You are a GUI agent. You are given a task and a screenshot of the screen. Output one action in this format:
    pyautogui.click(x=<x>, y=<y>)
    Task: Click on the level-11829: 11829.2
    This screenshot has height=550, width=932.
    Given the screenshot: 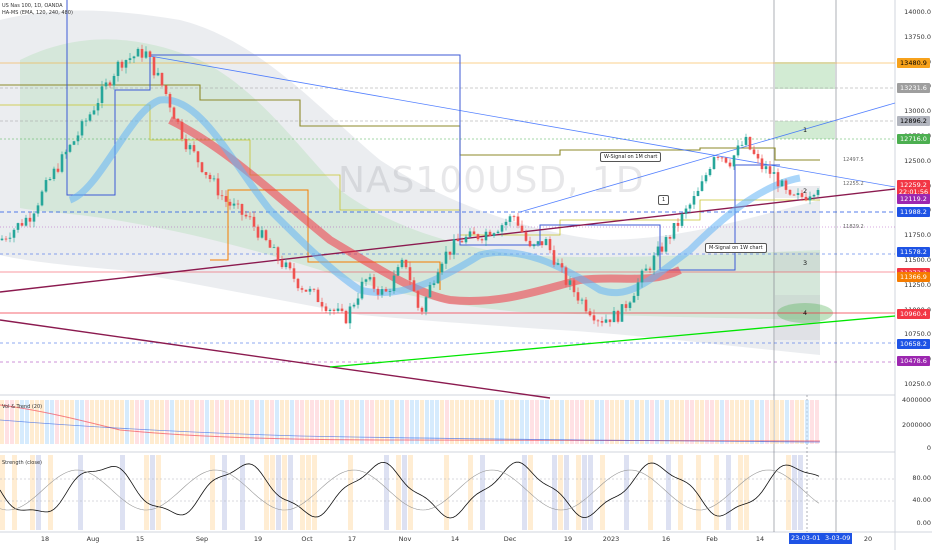 What is the action you would take?
    pyautogui.click(x=853, y=227)
    